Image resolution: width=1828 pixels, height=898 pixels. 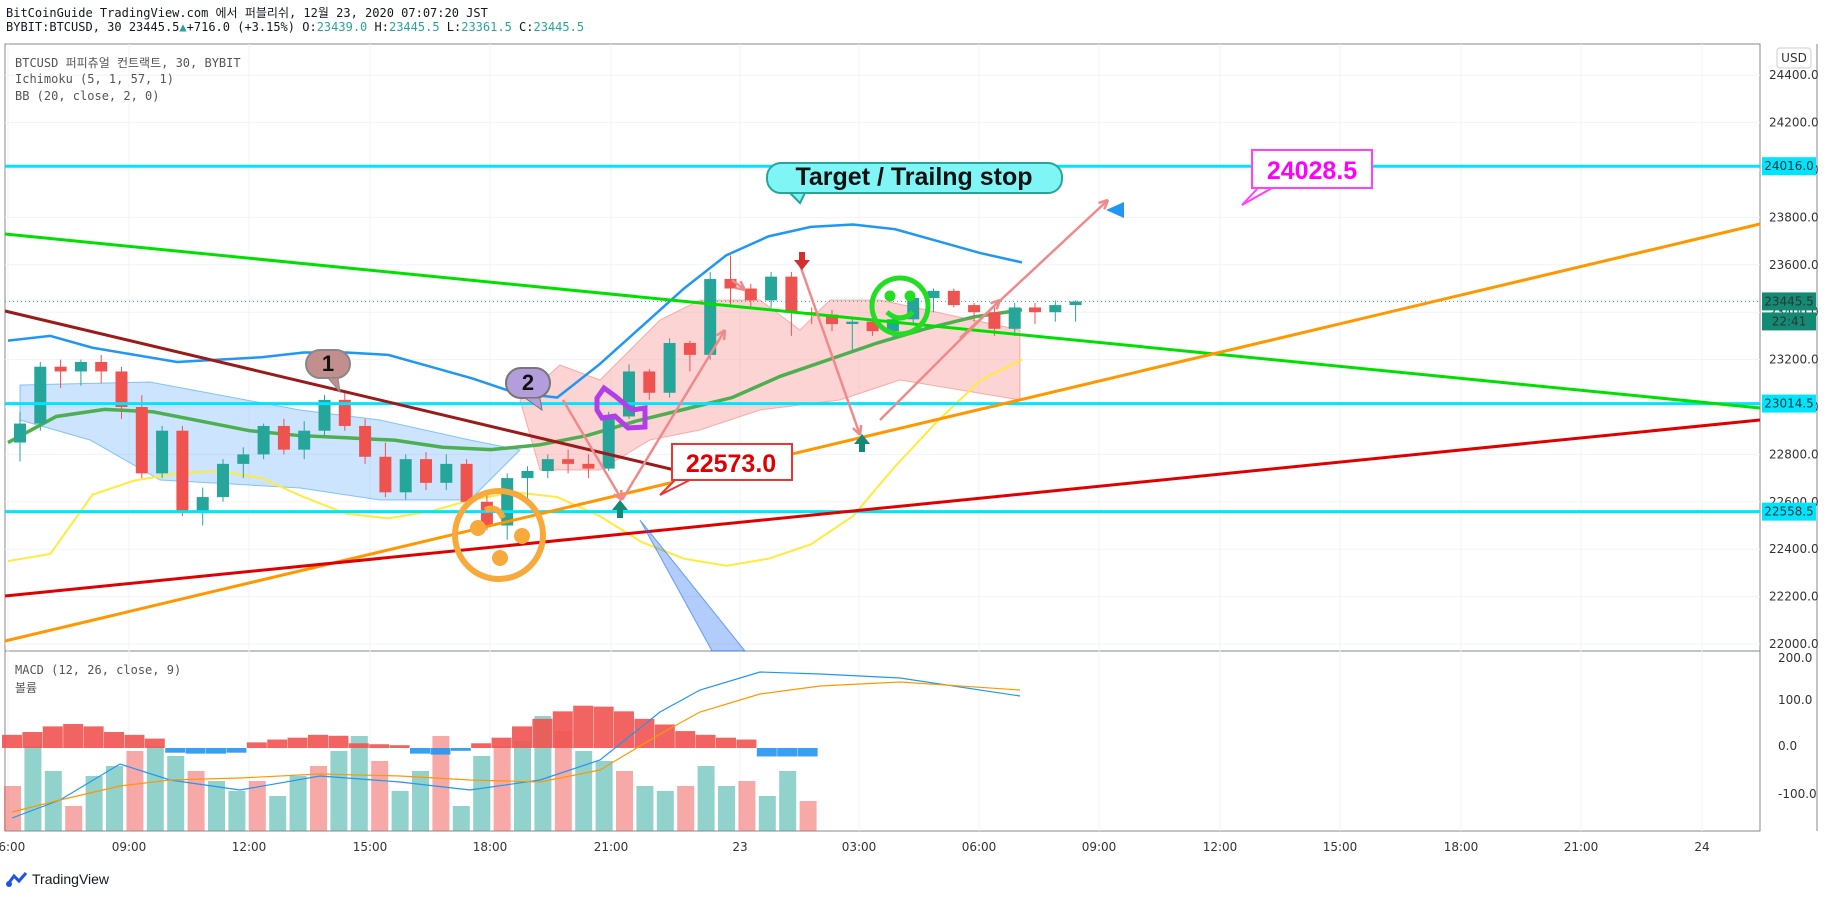 What do you see at coordinates (1794, 644) in the screenshot?
I see `price-tick-label: 22000.0` at bounding box center [1794, 644].